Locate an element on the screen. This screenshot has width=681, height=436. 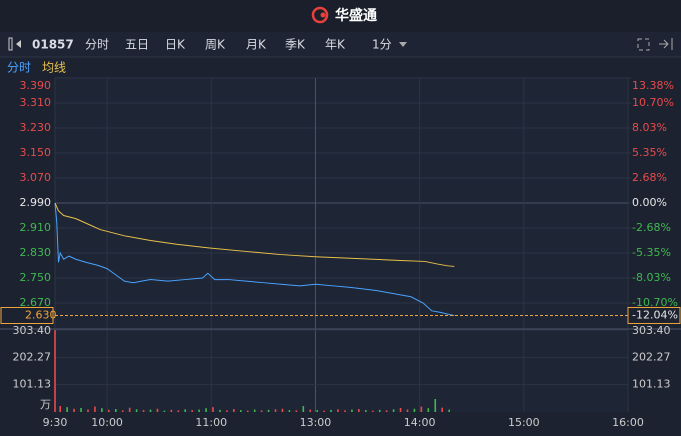
expand-icon is located at coordinates (666, 44).